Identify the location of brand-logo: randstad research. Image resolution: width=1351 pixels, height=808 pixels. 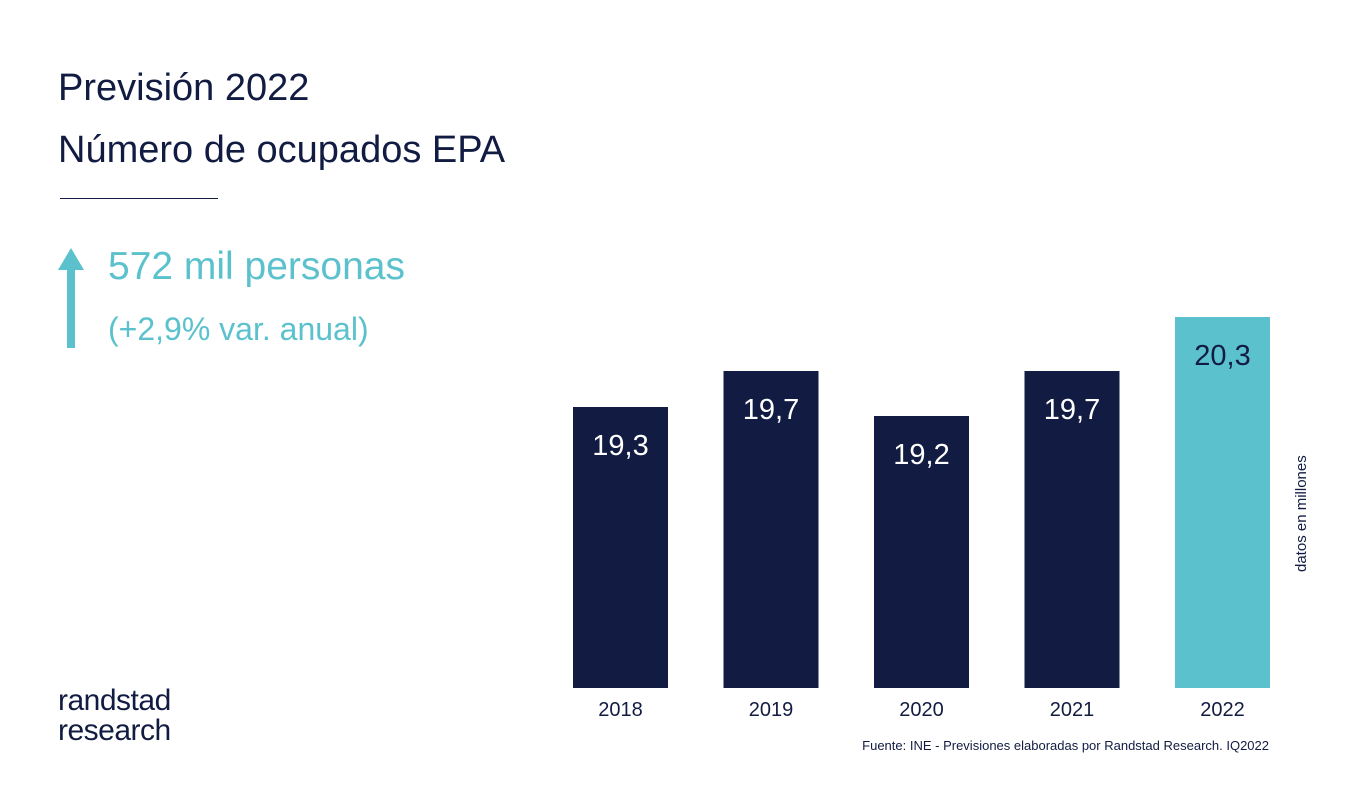
(114, 716).